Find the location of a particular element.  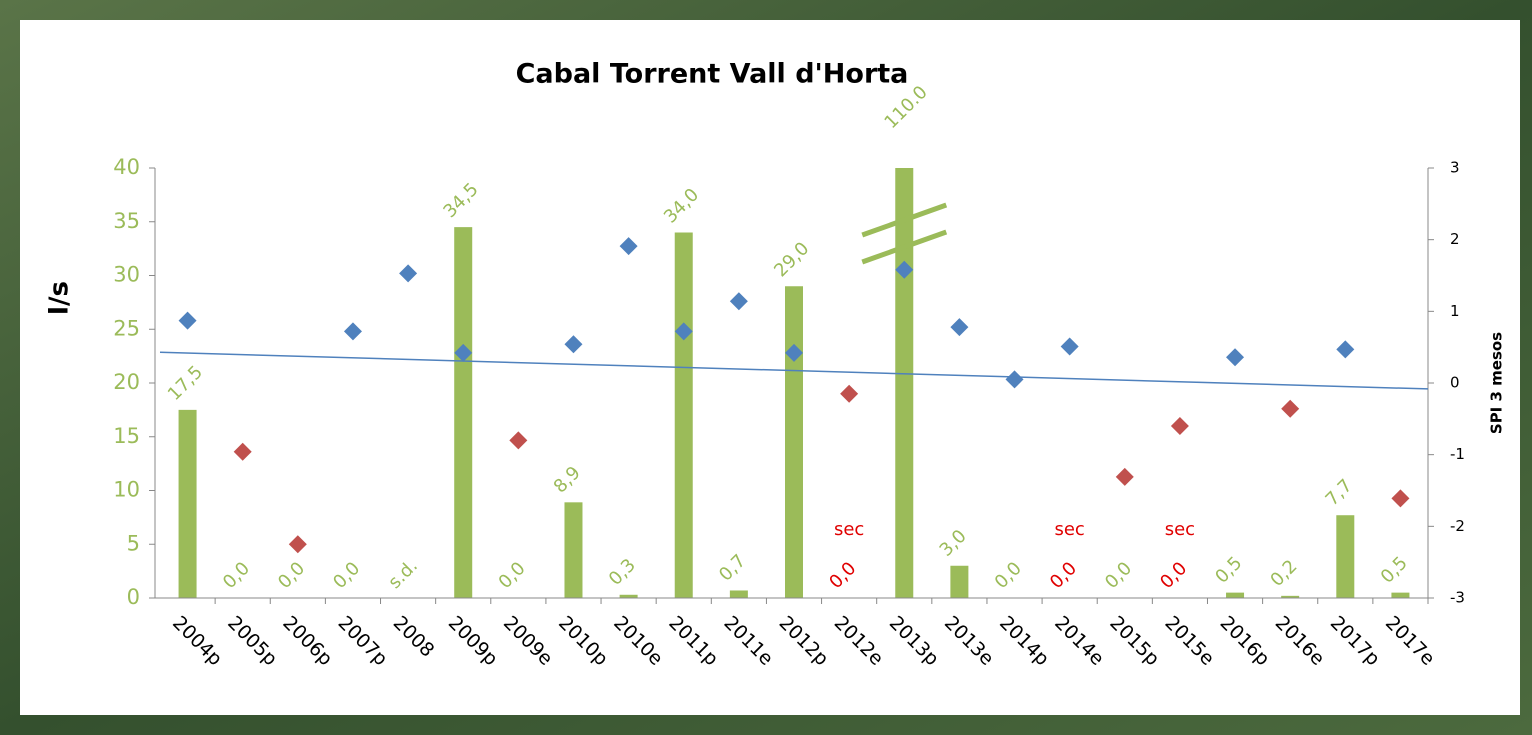

y2-tick-label: 3 is located at coordinates (1455, 168).